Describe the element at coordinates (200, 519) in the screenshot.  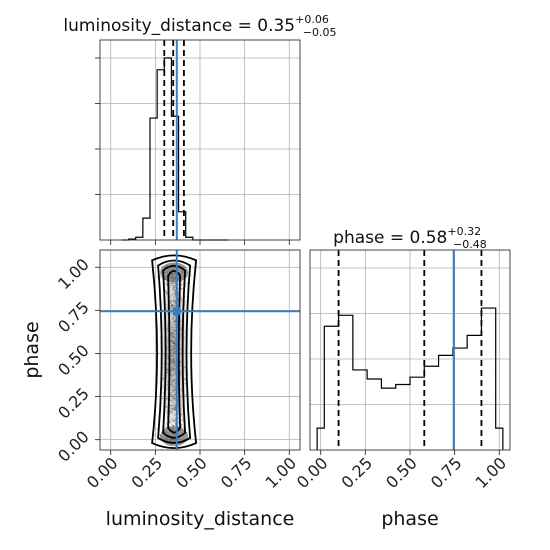
I see `joint-xlabel: luminosity_distance` at that location.